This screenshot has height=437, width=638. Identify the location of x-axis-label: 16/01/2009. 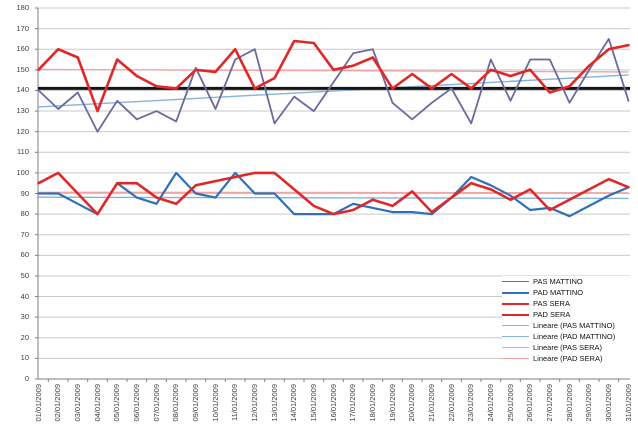
(333, 403).